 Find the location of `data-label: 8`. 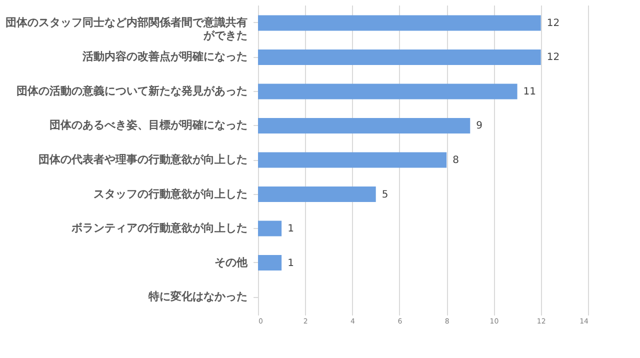

data-label: 8 is located at coordinates (455, 160).